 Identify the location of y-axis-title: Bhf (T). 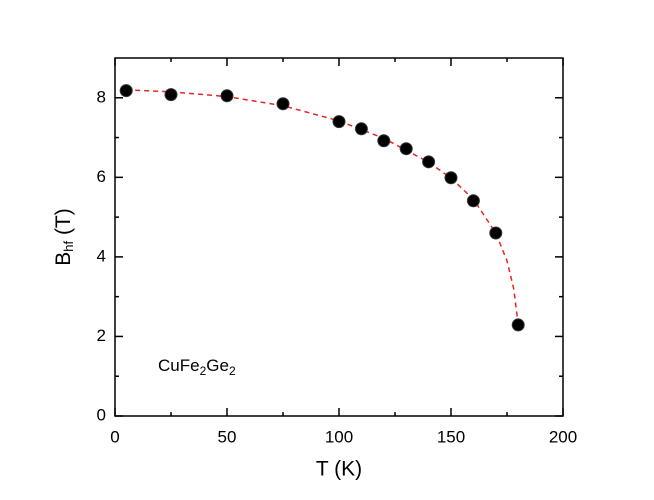
(64, 237).